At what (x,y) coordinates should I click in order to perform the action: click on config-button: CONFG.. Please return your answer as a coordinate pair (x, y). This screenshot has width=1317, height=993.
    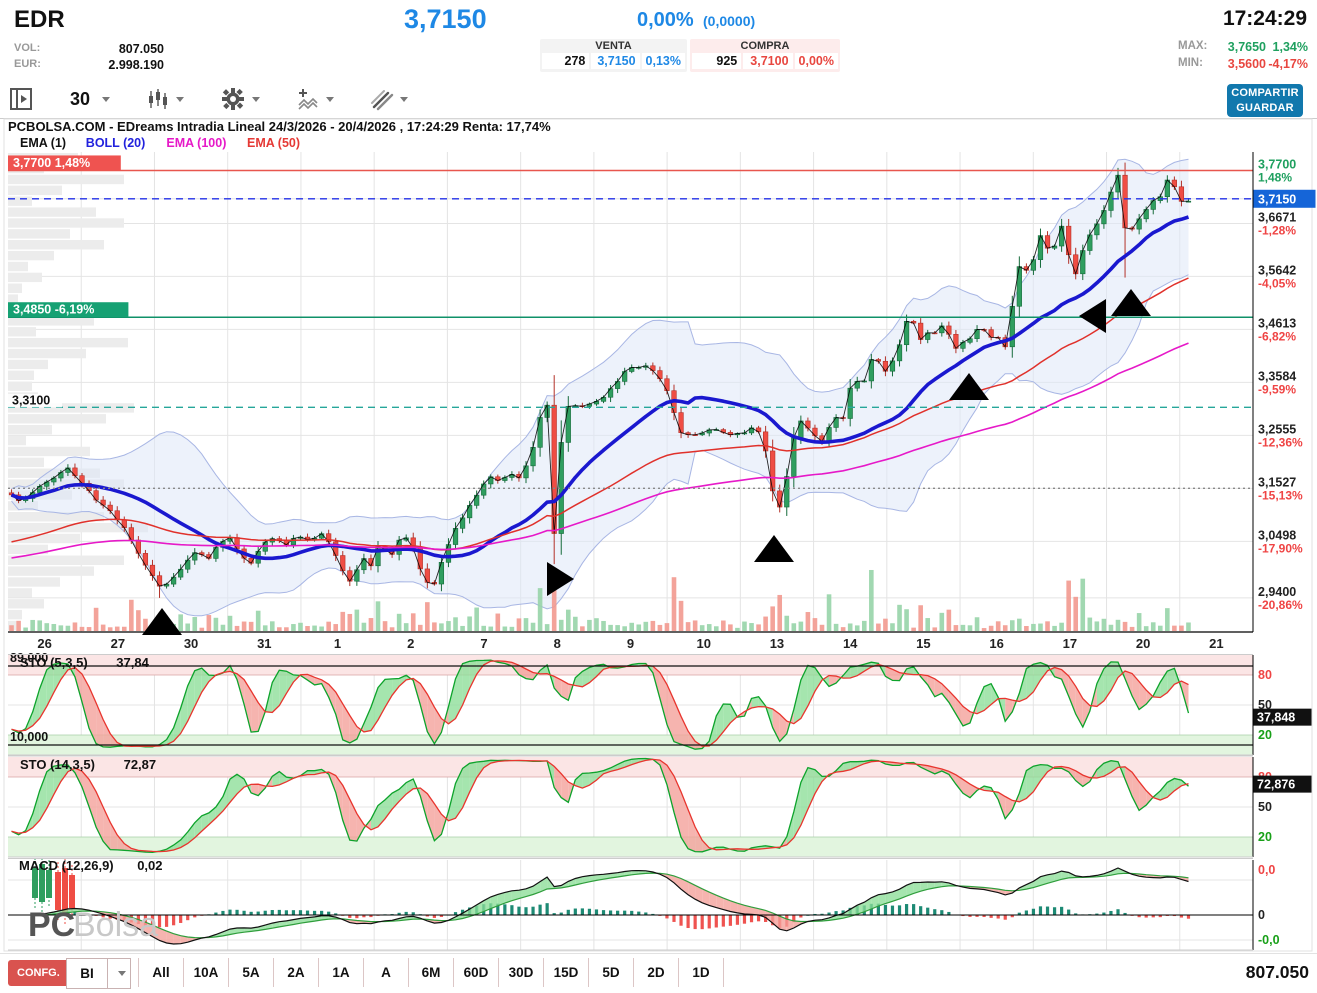
    Looking at the image, I should click on (38, 973).